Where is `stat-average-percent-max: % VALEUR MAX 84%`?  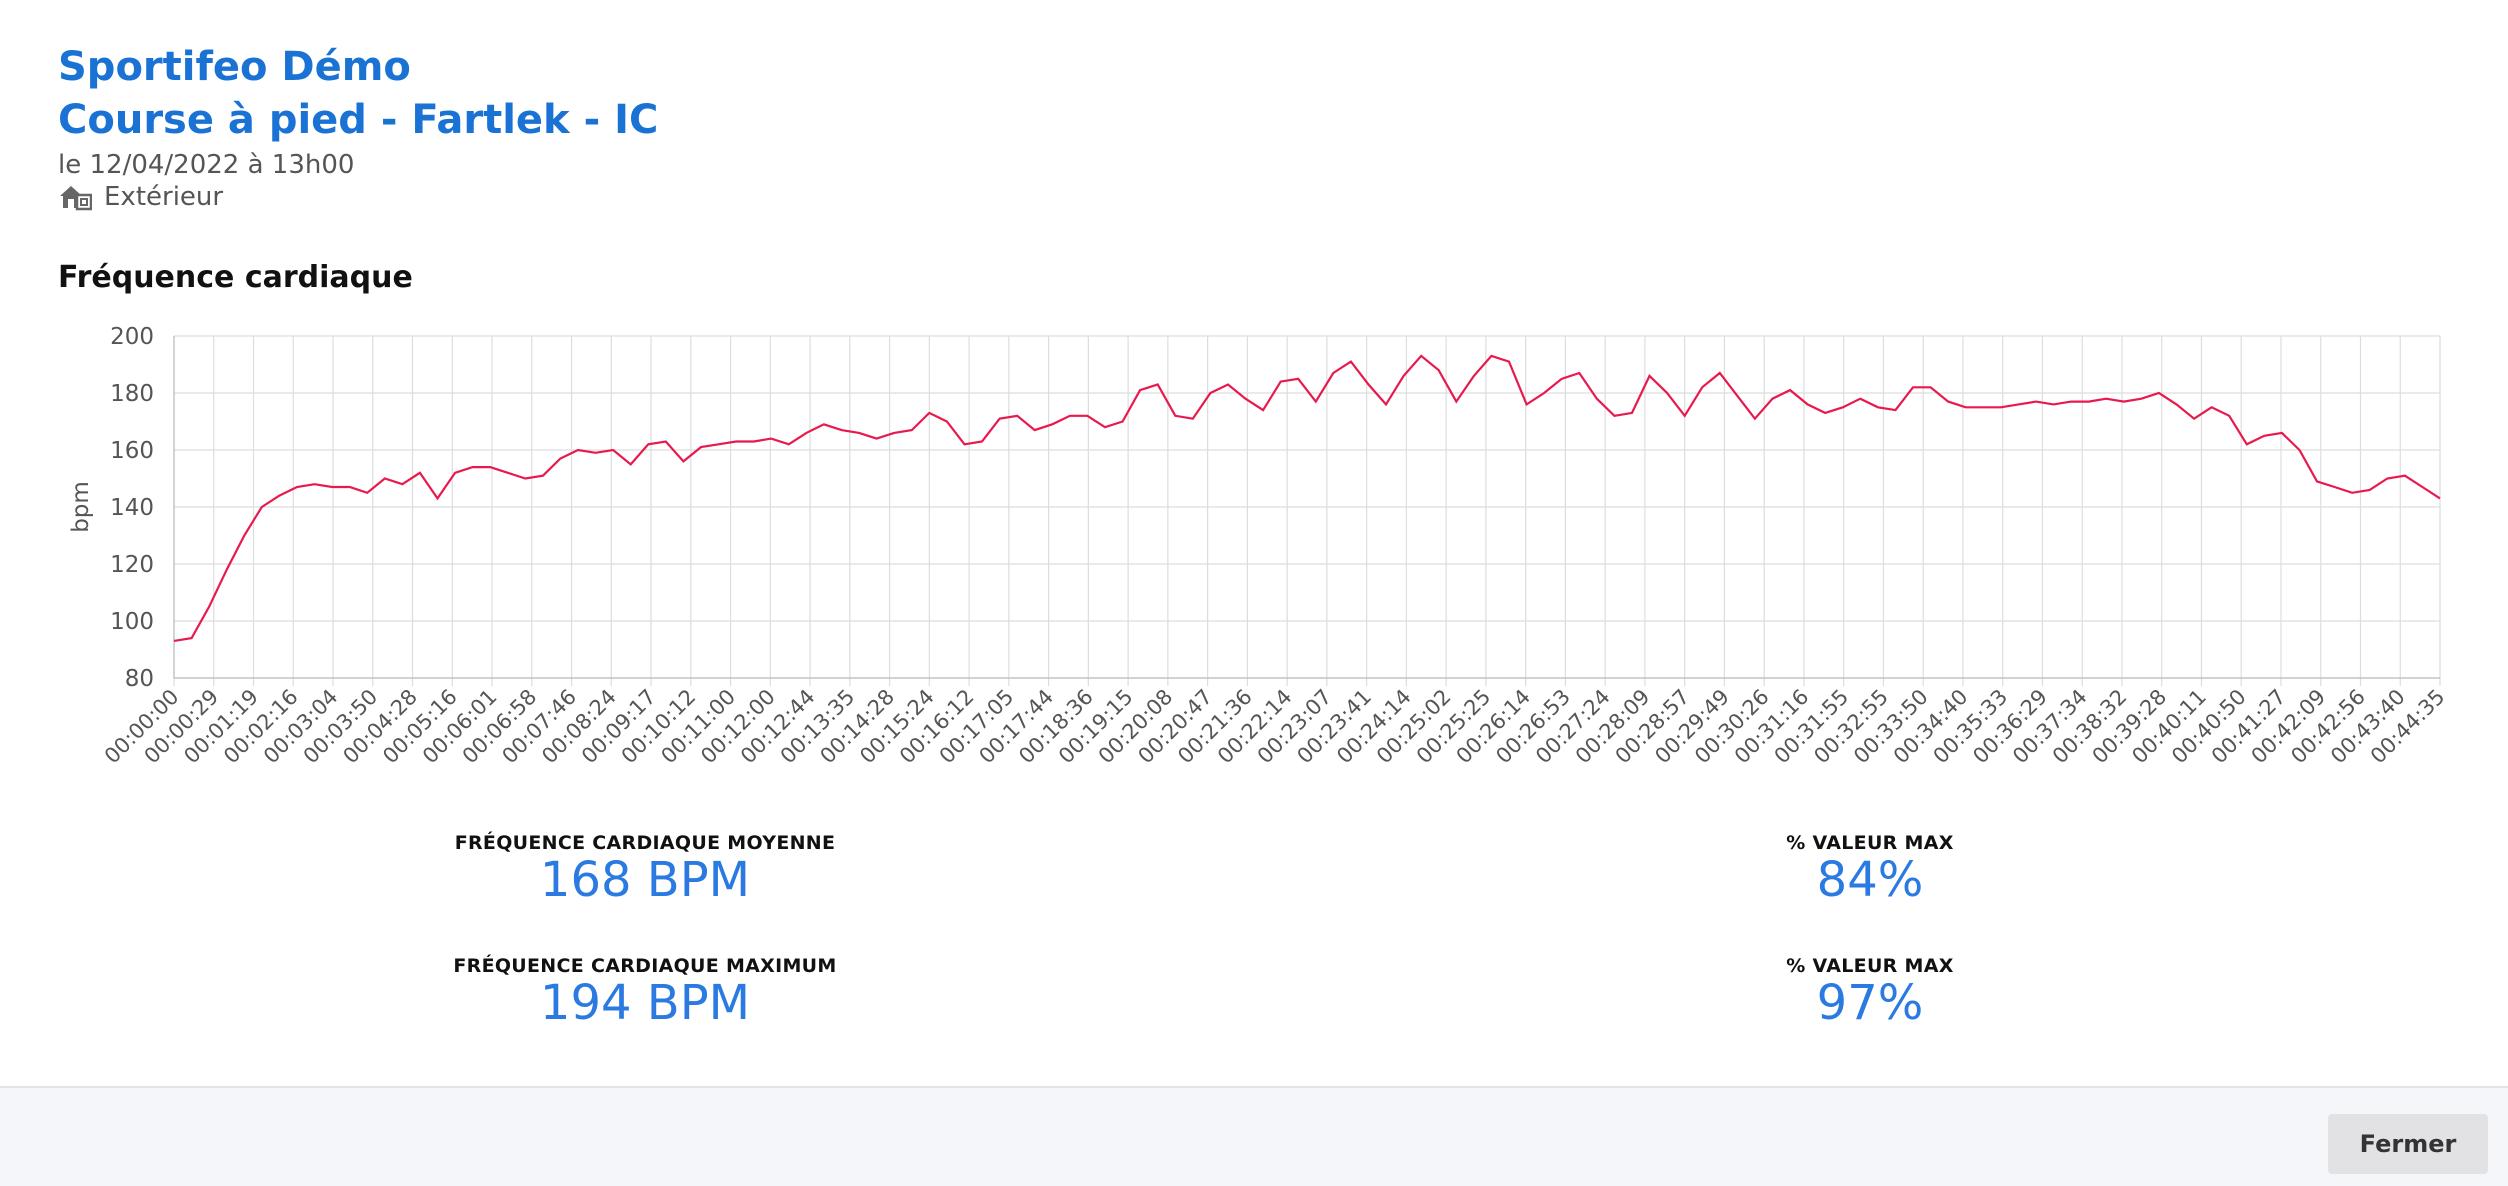 stat-average-percent-max: % VALEUR MAX 84% is located at coordinates (1870, 869).